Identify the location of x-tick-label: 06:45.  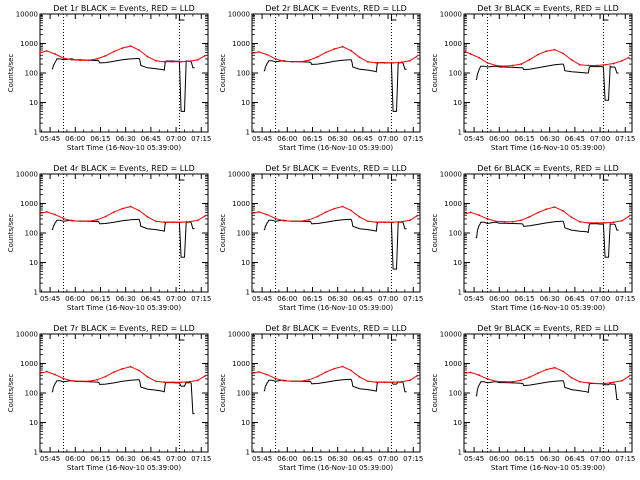
(575, 299).